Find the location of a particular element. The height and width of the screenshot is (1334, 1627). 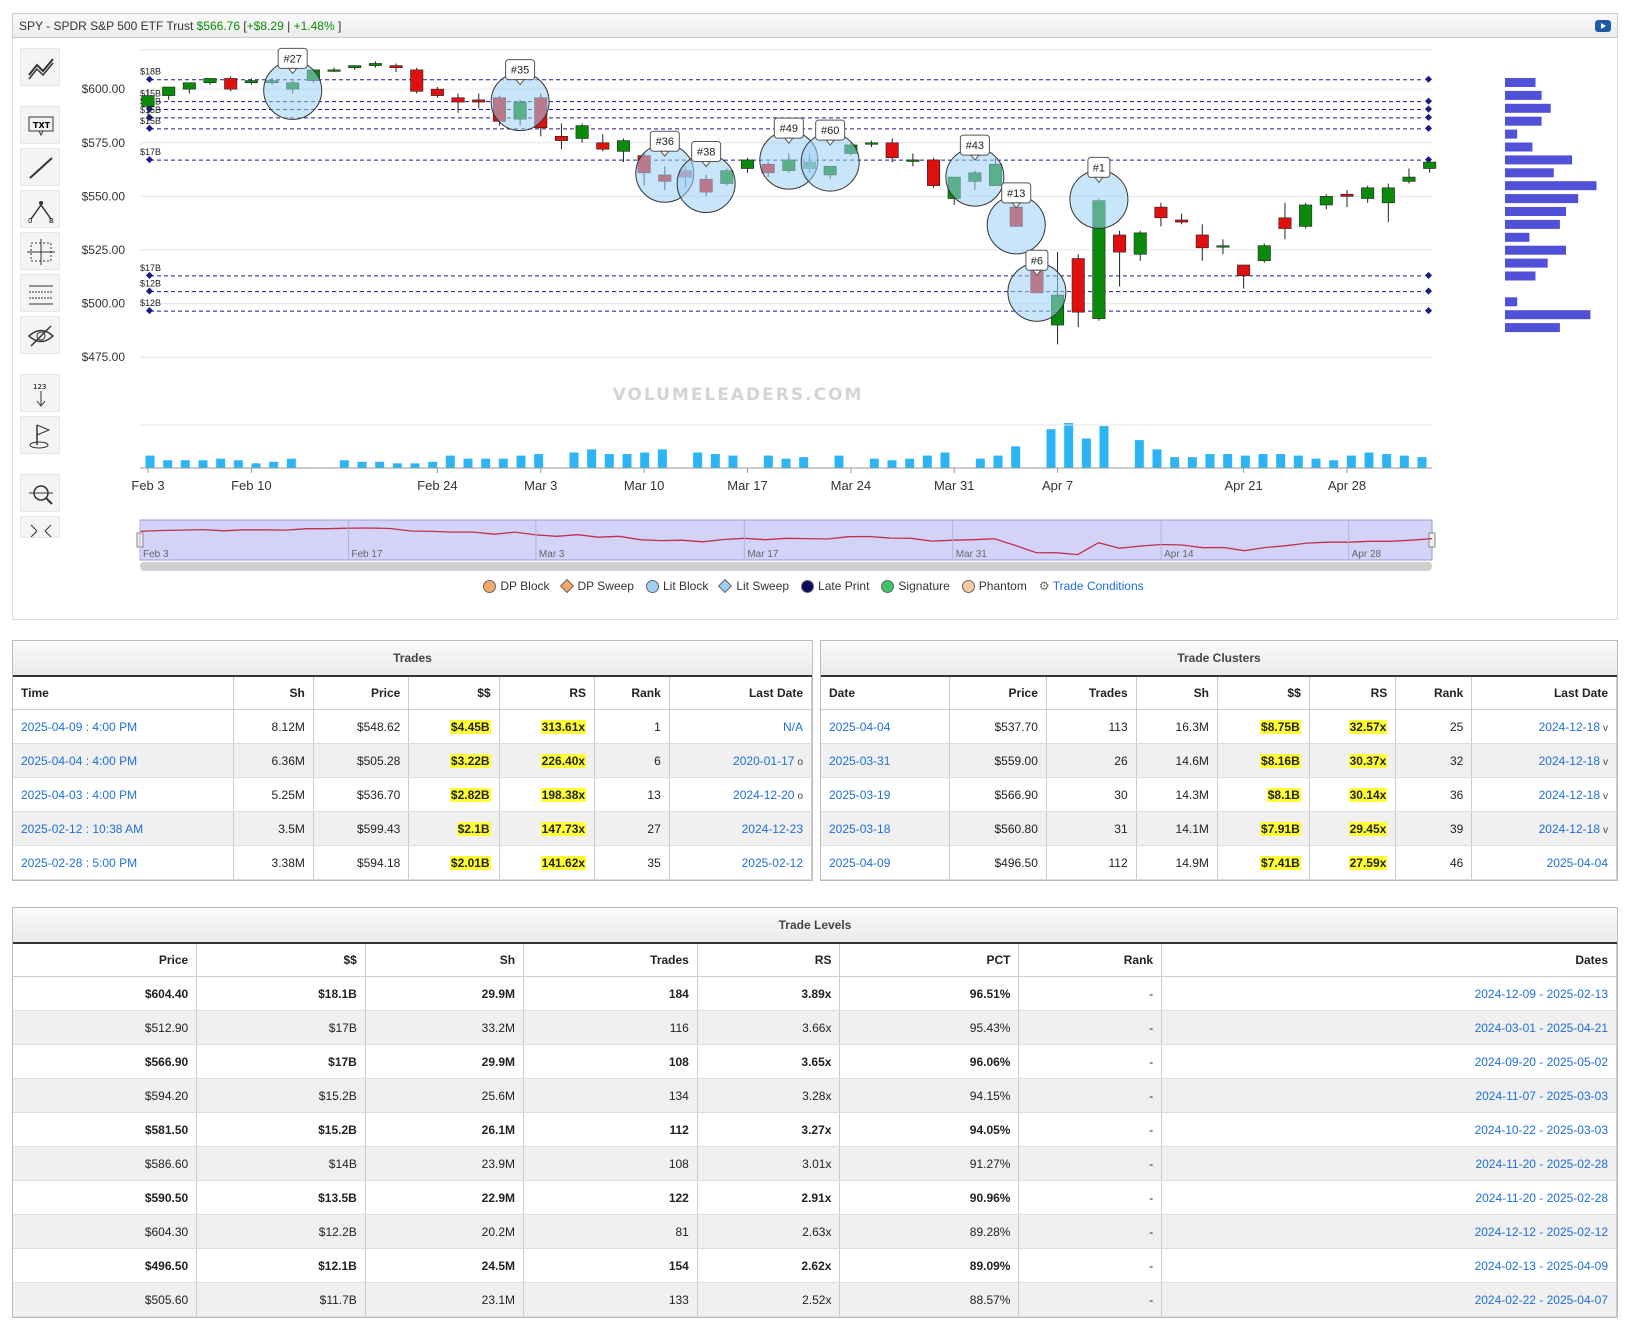

legend-item-lit-block: Lit Block is located at coordinates (676, 586).